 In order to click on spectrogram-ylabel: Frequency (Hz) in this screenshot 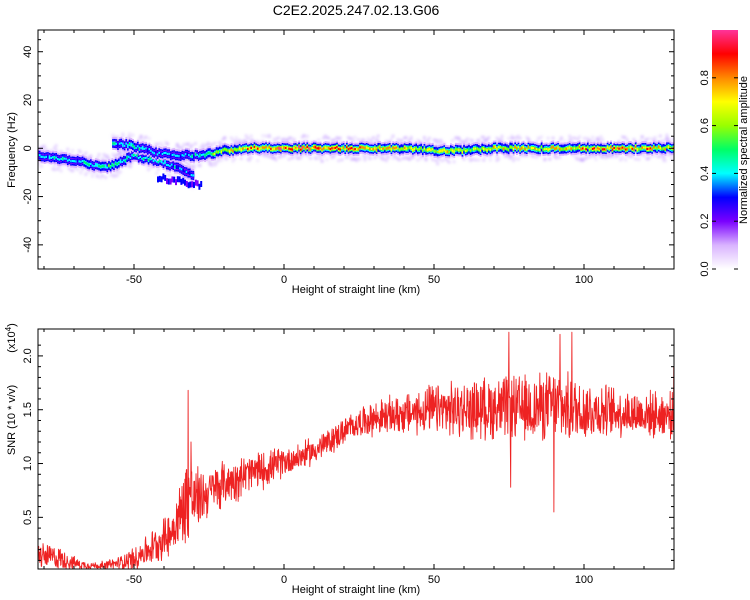, I will do `click(12, 150)`.